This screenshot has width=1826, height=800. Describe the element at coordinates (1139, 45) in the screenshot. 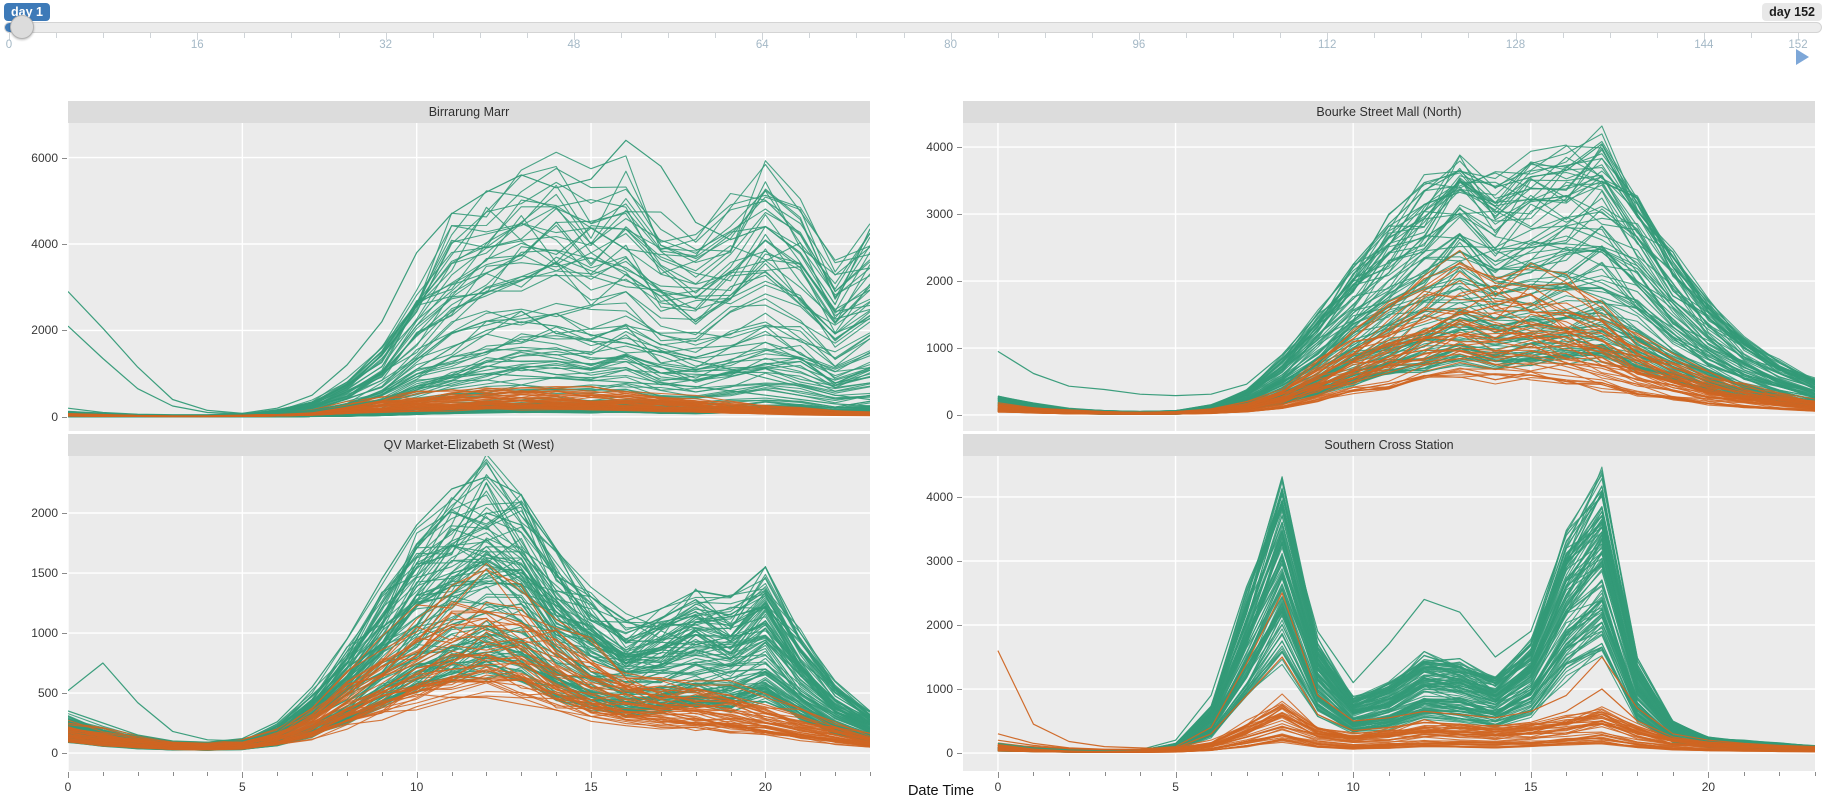

I see `slider-tick-label: 96` at that location.